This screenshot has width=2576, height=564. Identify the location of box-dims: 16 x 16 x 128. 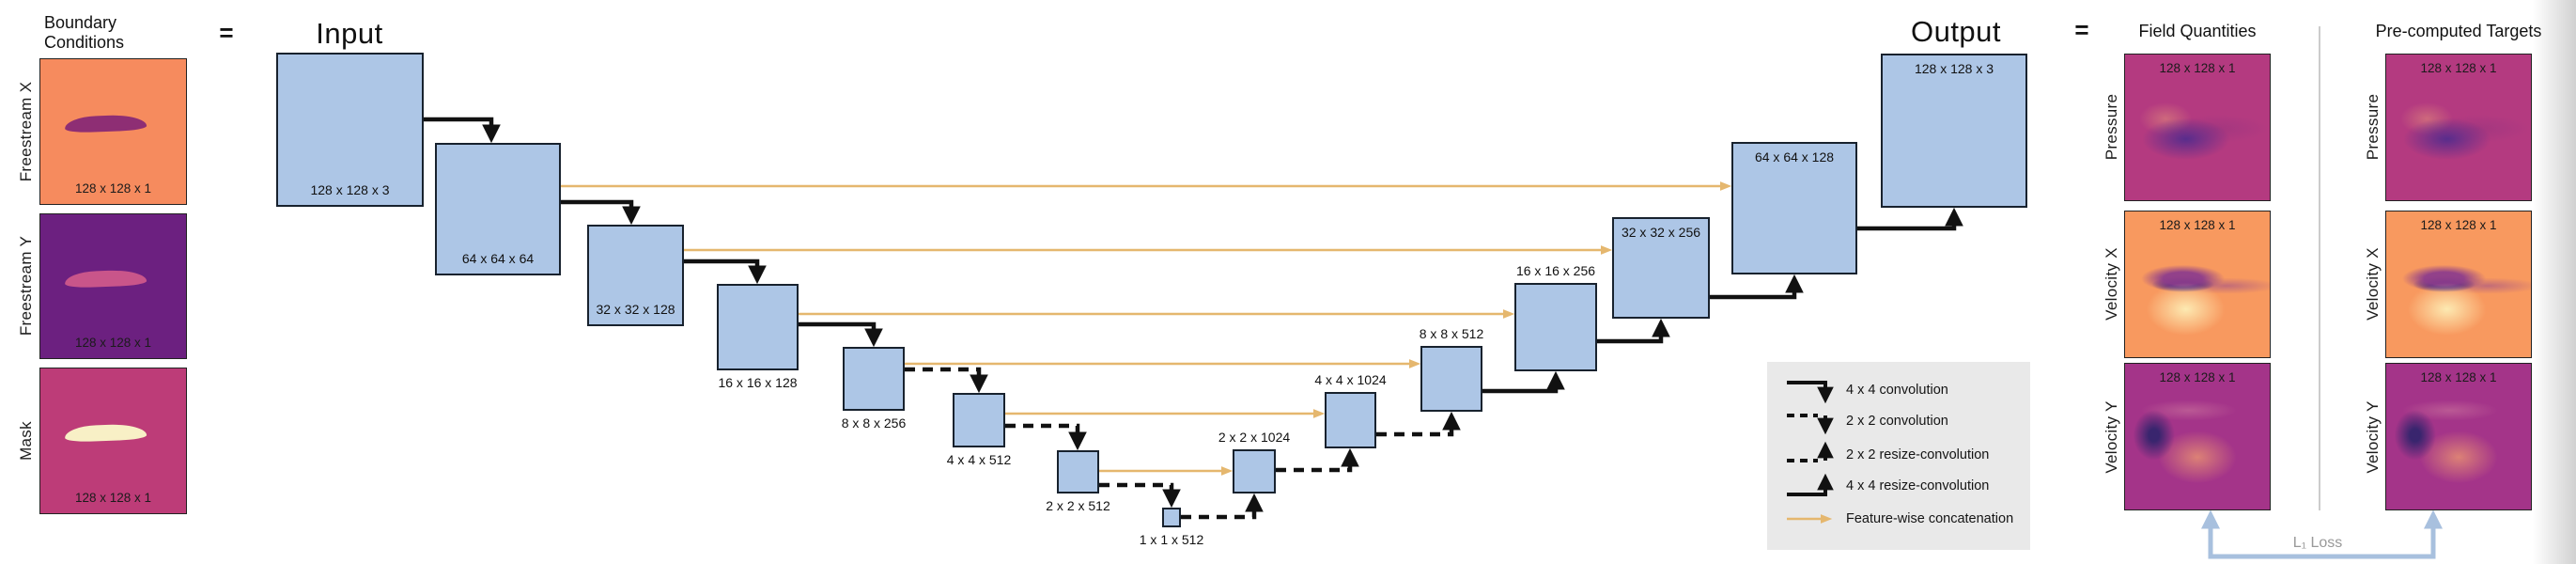
(758, 382).